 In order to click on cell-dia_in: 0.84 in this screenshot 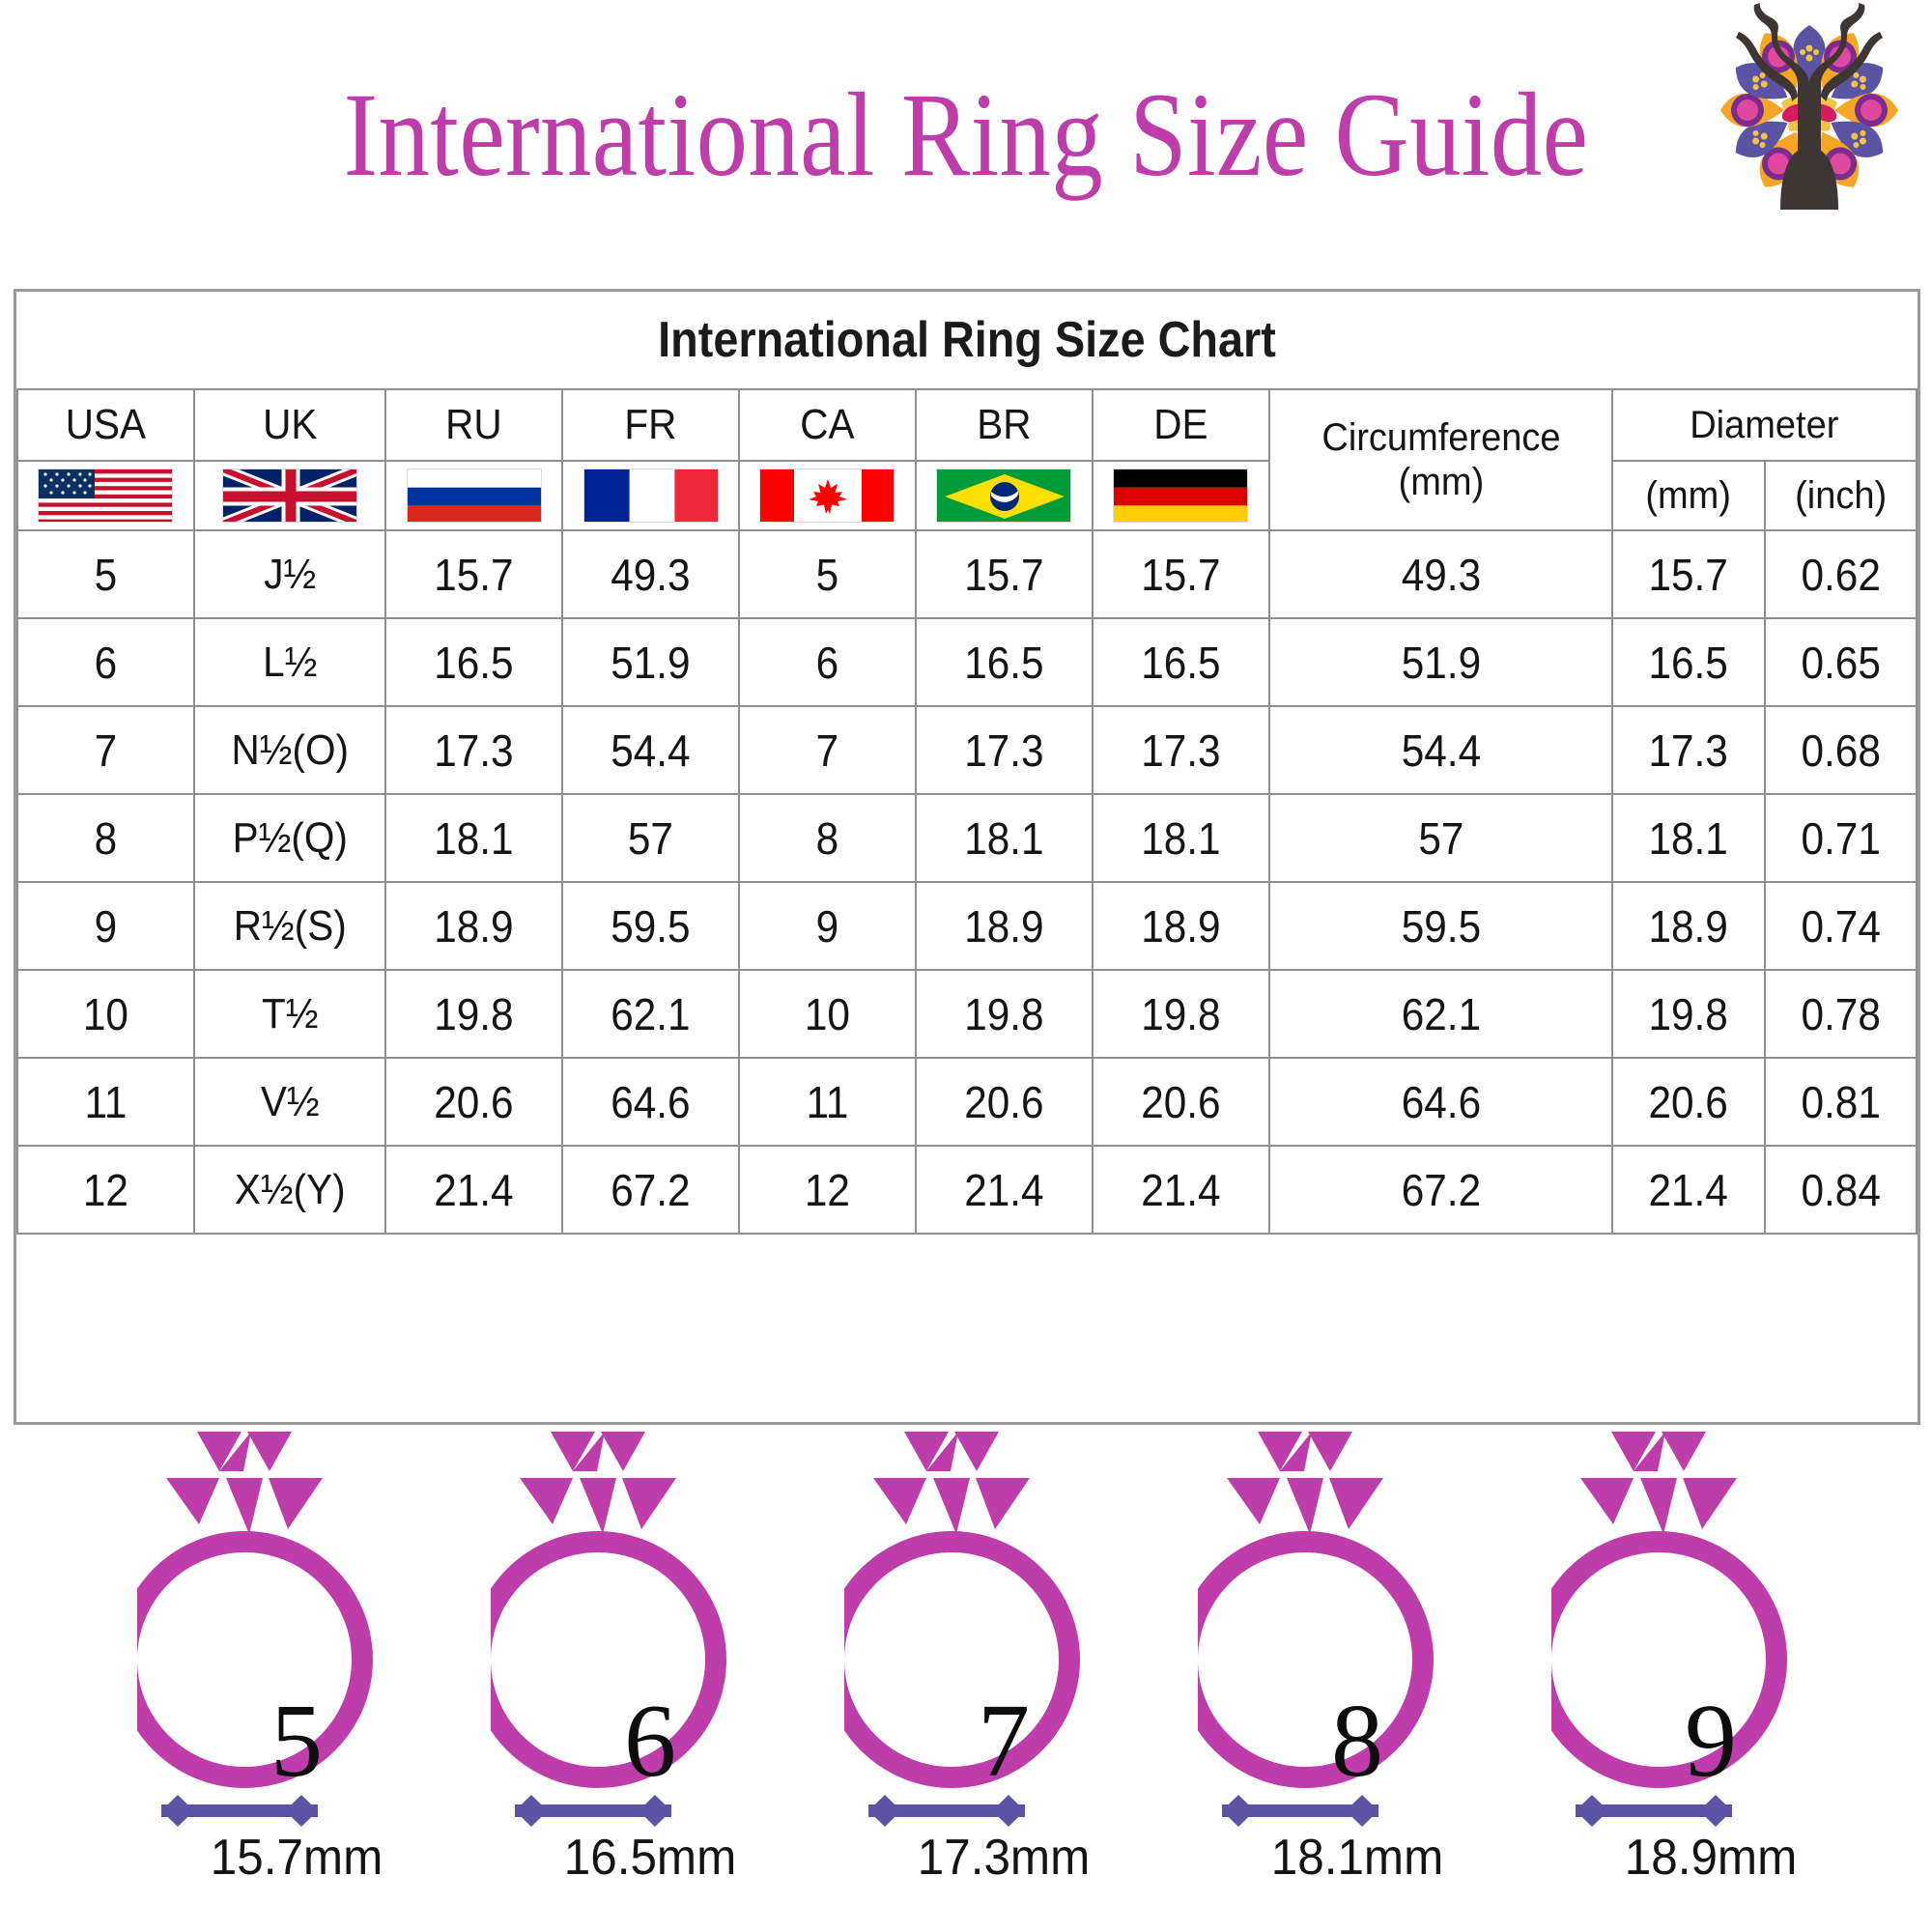, I will do `click(1841, 1190)`.